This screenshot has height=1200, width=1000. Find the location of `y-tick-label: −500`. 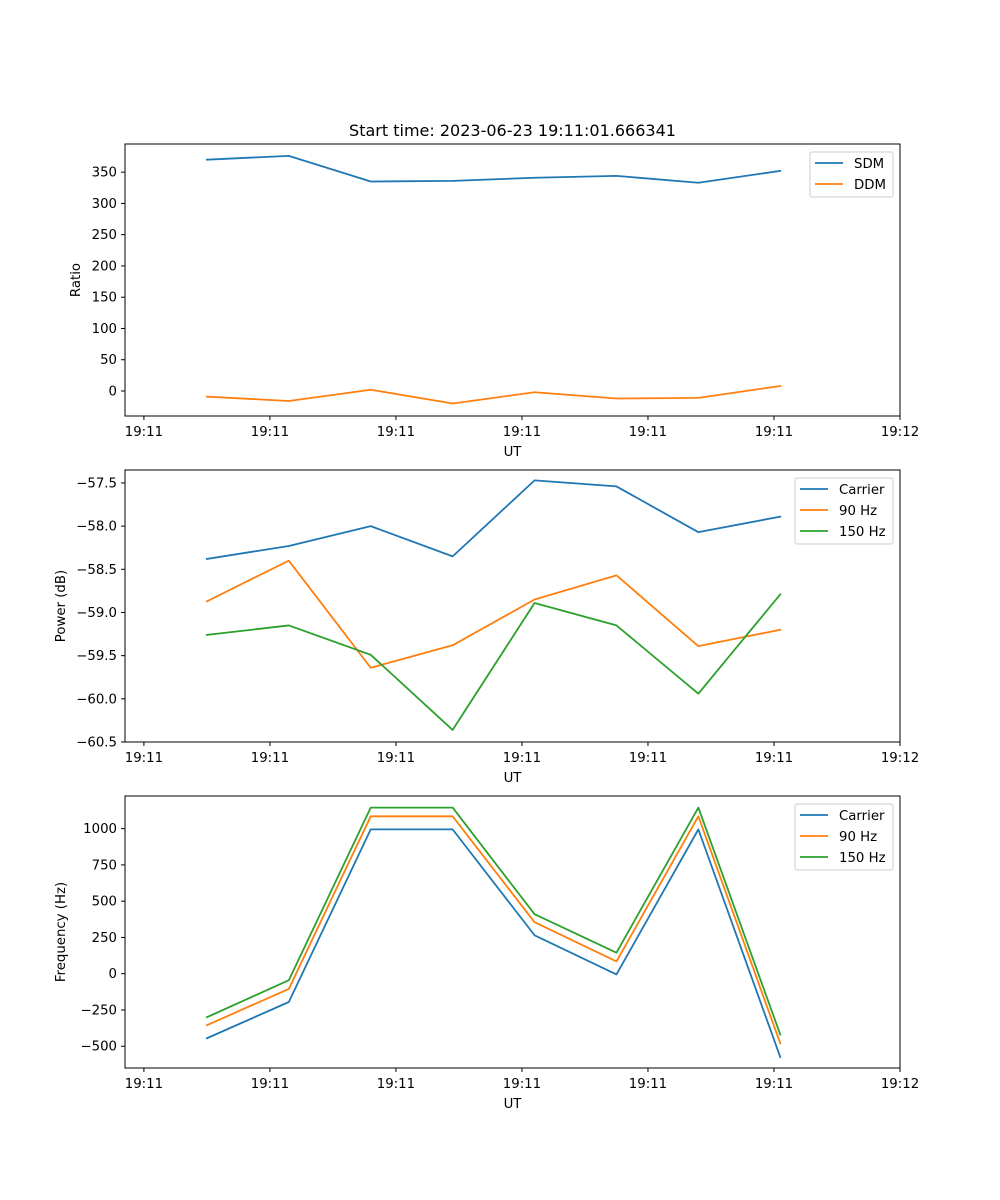

y-tick-label: −500 is located at coordinates (98, 1047).